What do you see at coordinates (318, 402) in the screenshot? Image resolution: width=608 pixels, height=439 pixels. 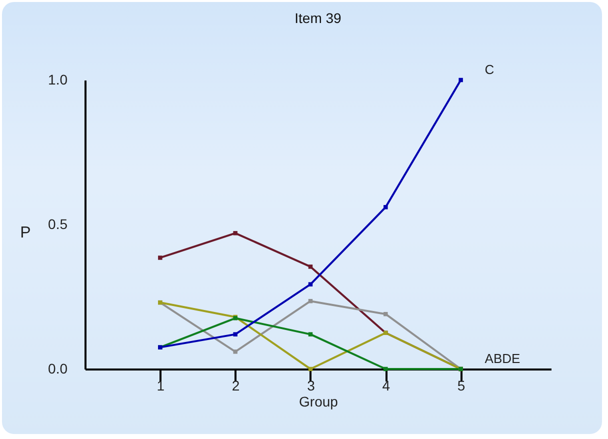 I see `x-axis-title: Group` at bounding box center [318, 402].